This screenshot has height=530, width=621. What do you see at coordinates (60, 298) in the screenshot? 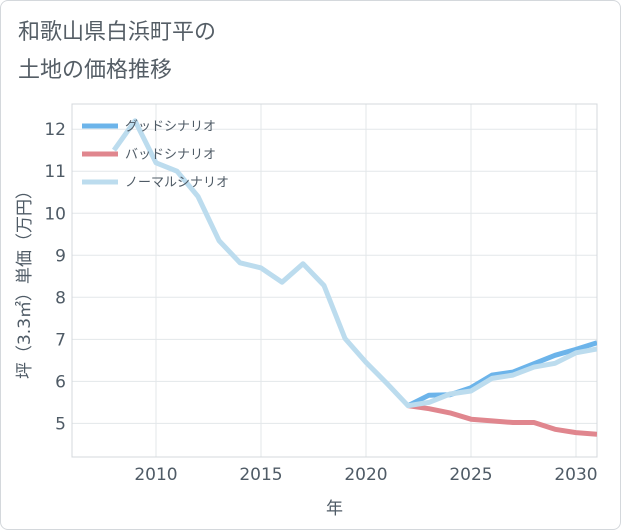
I see `y-tick-label: 8` at bounding box center [60, 298].